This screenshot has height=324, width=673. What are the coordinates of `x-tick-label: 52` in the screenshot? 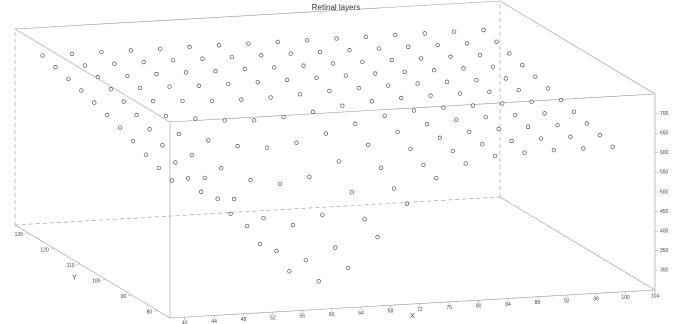 It's located at (273, 318).